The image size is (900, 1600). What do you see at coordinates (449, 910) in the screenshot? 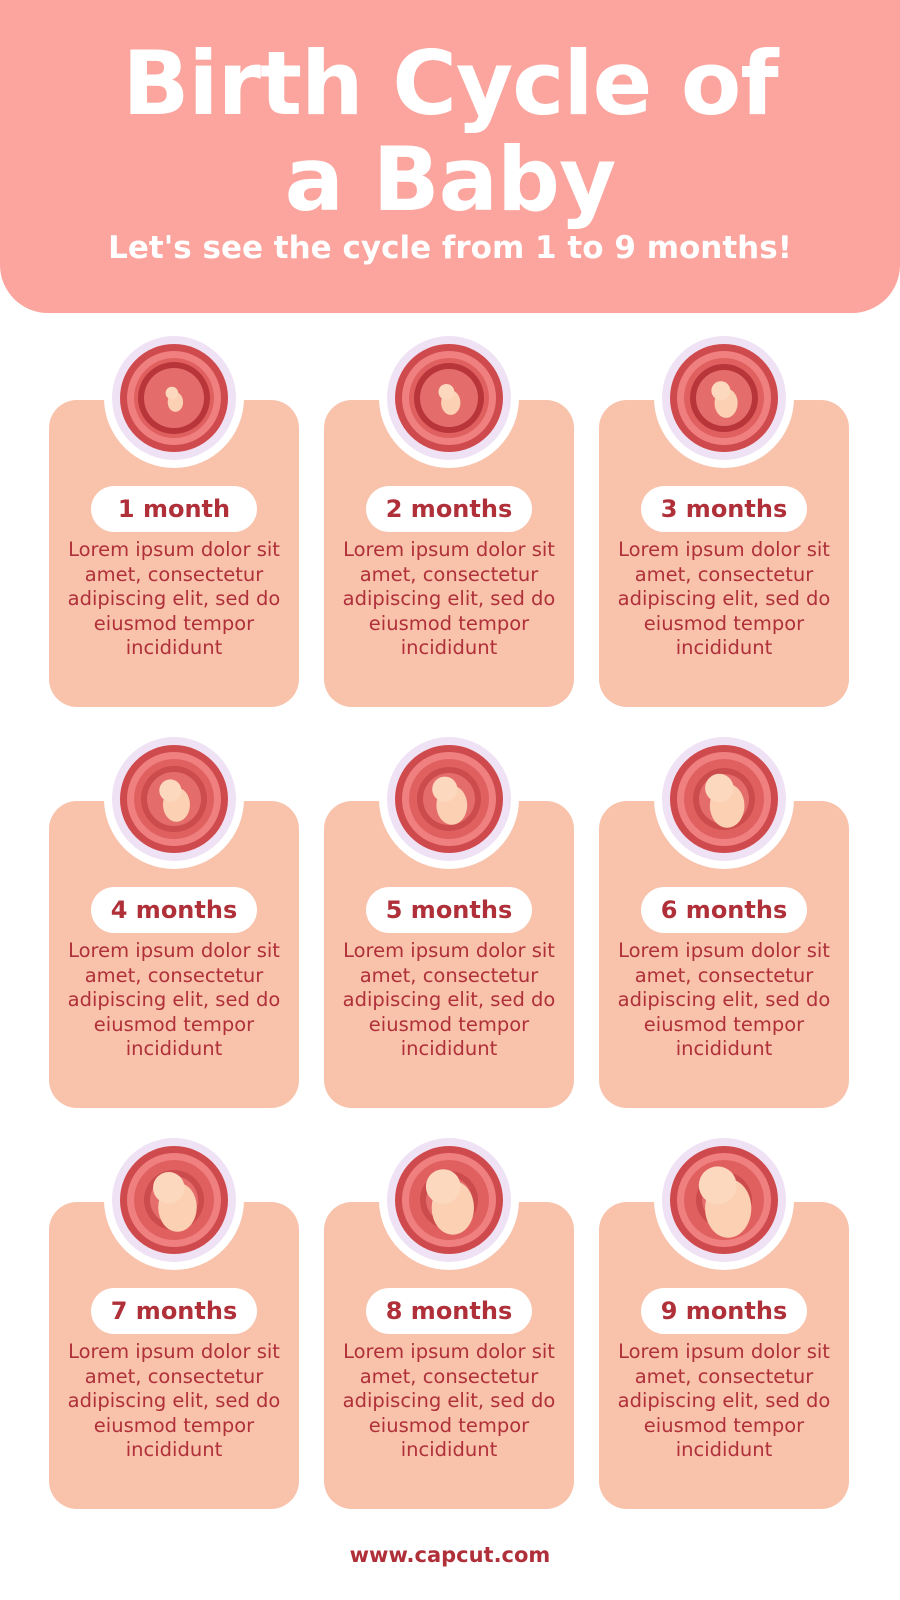
I see `stage-label: 5 months` at bounding box center [449, 910].